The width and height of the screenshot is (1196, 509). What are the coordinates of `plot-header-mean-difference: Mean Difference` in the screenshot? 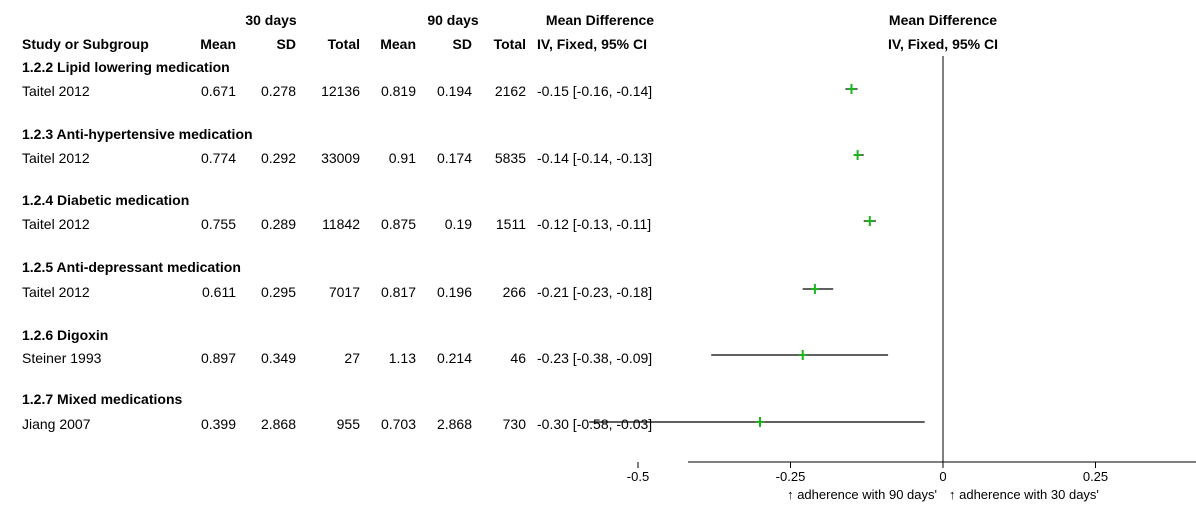 It's located at (943, 20).